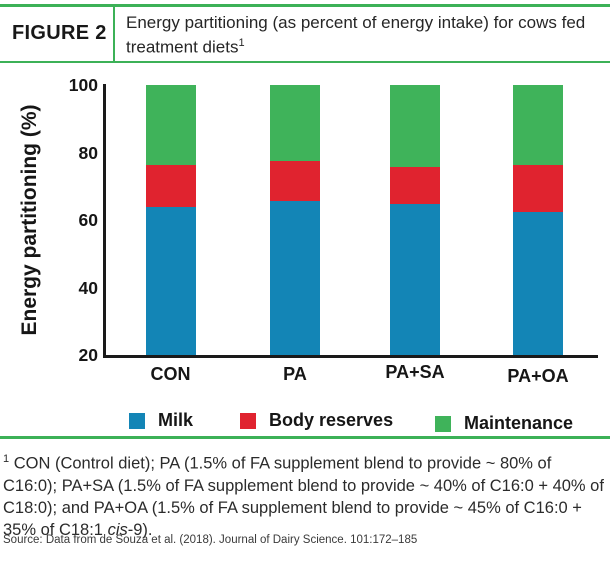 The width and height of the screenshot is (610, 562). What do you see at coordinates (6, 459) in the screenshot?
I see `footnote-marker: 1` at bounding box center [6, 459].